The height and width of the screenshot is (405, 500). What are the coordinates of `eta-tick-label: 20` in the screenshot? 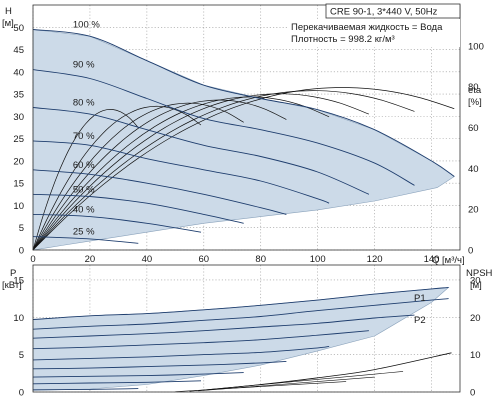 It's located at (473, 210).